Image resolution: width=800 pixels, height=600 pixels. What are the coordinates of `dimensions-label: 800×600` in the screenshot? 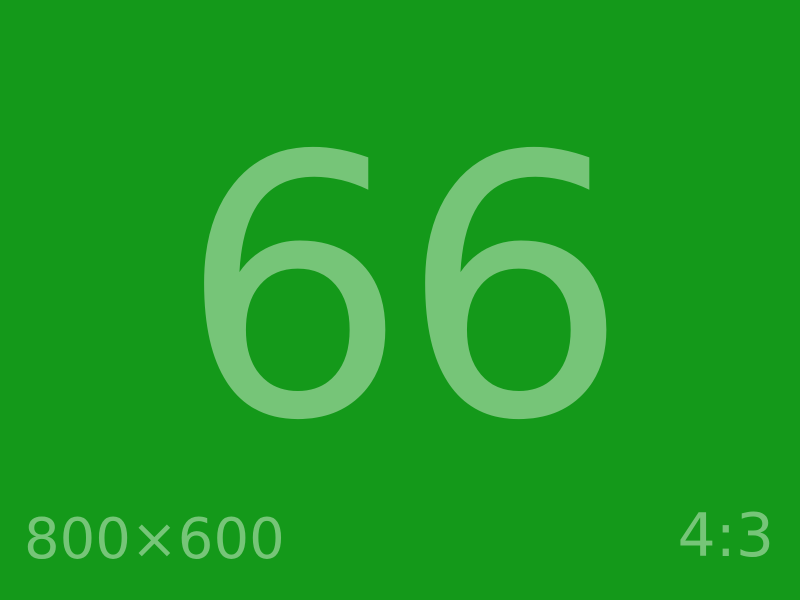 It's located at (154, 539).